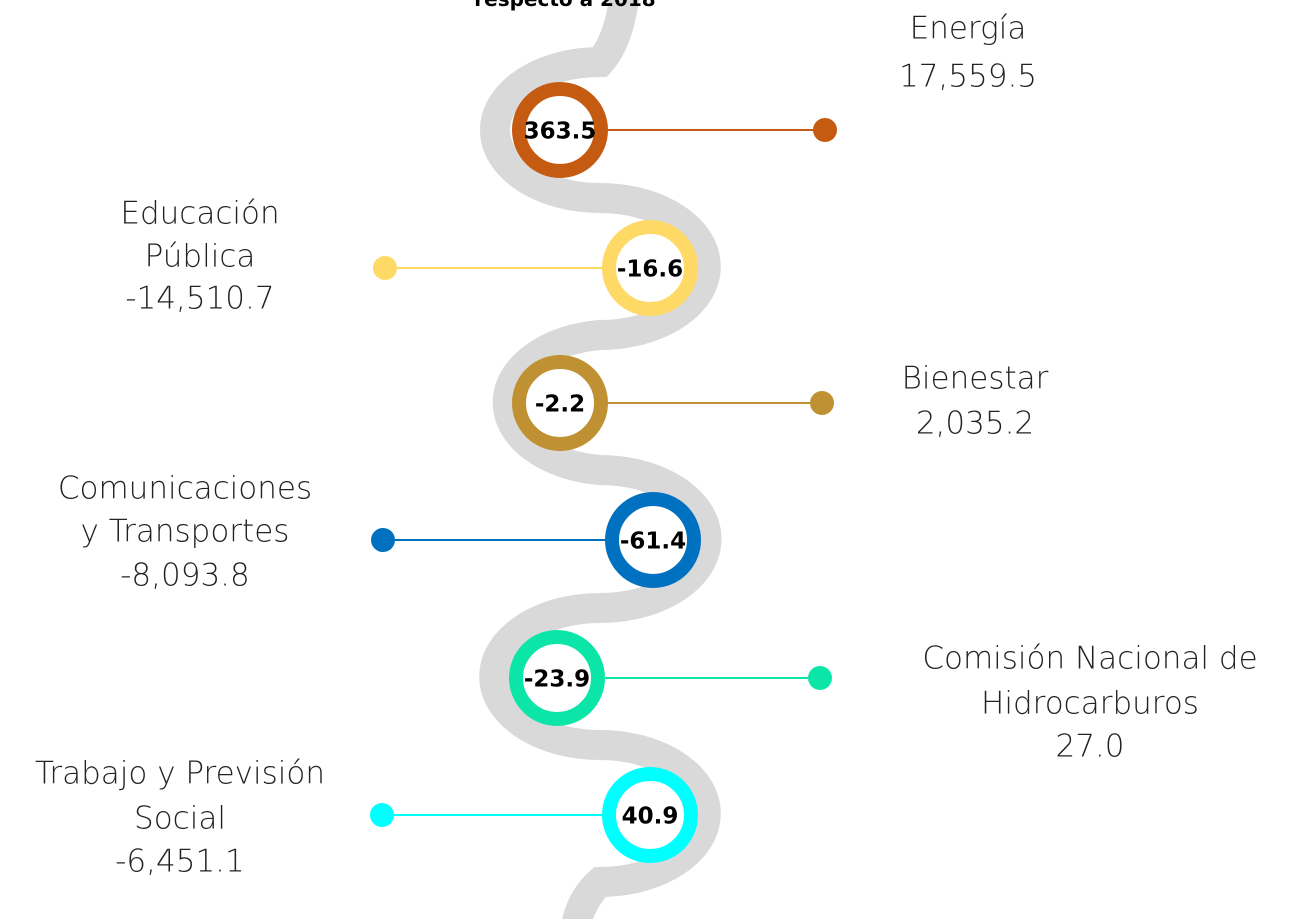 The width and height of the screenshot is (1293, 919). Describe the element at coordinates (1089, 747) in the screenshot. I see `item-value: 27.0` at that location.